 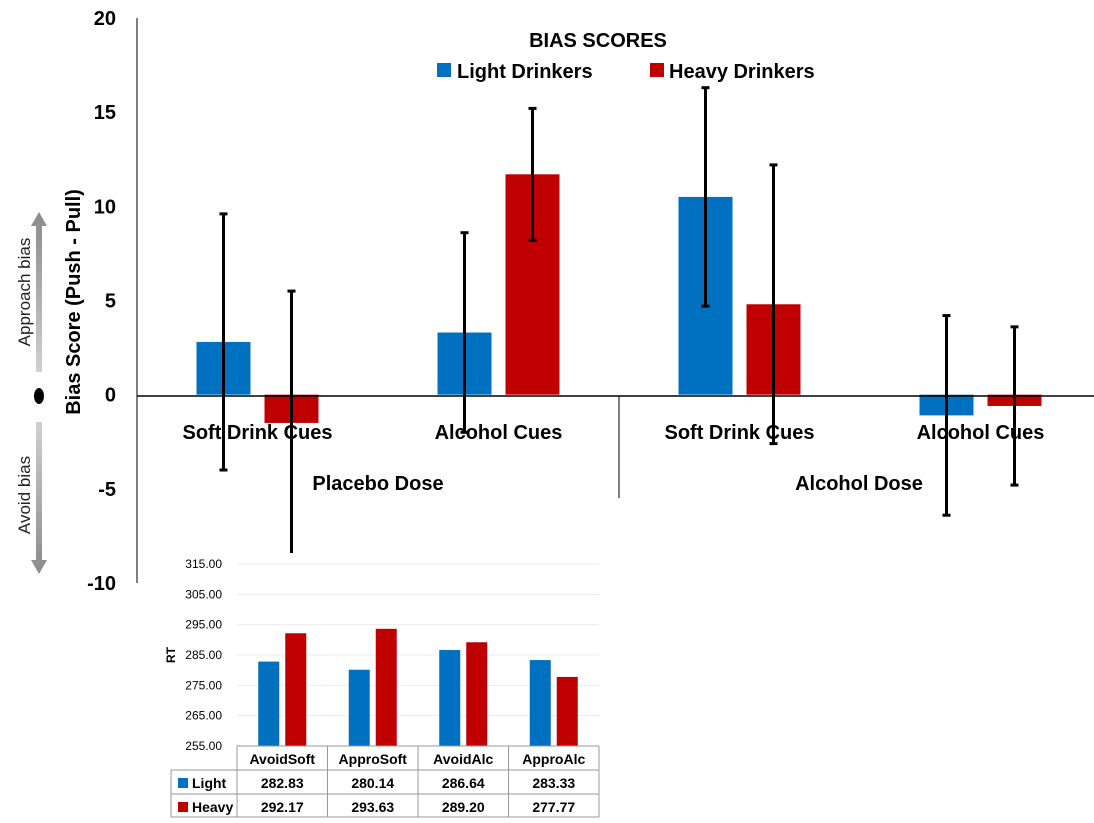 What do you see at coordinates (296, 689) in the screenshot?
I see `rt-bar-heavy-AvoidSoft` at bounding box center [296, 689].